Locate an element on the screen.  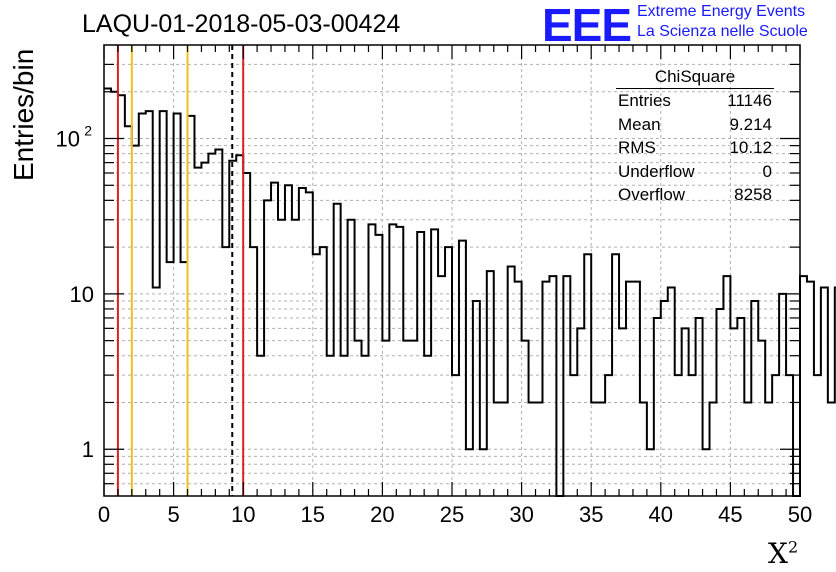
y-axis-label: Entries/bin is located at coordinates (23, 114).